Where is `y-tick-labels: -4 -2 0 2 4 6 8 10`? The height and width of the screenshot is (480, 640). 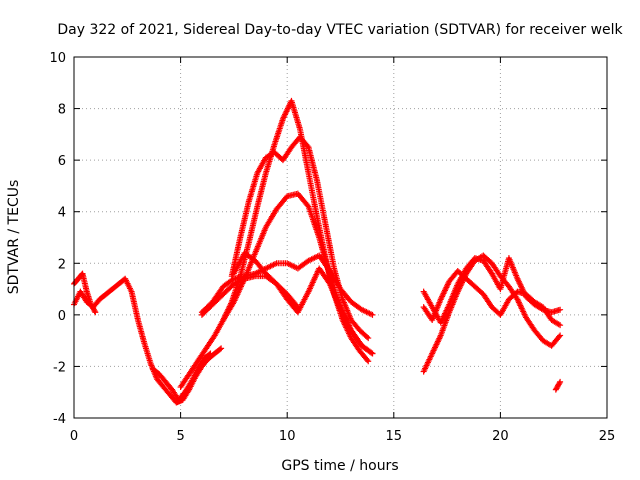
y-tick-labels: -4 -2 0 2 4 6 8 10 is located at coordinates (57, 239).